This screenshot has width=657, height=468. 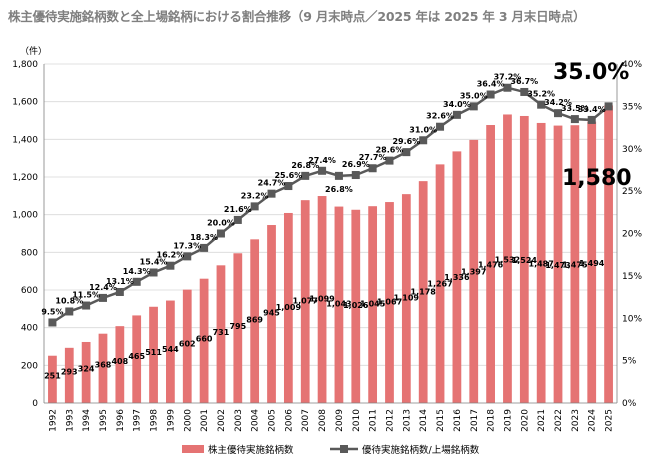 What do you see at coordinates (542, 420) in the screenshot?
I see `x-tick-label: 2021` at bounding box center [542, 420].